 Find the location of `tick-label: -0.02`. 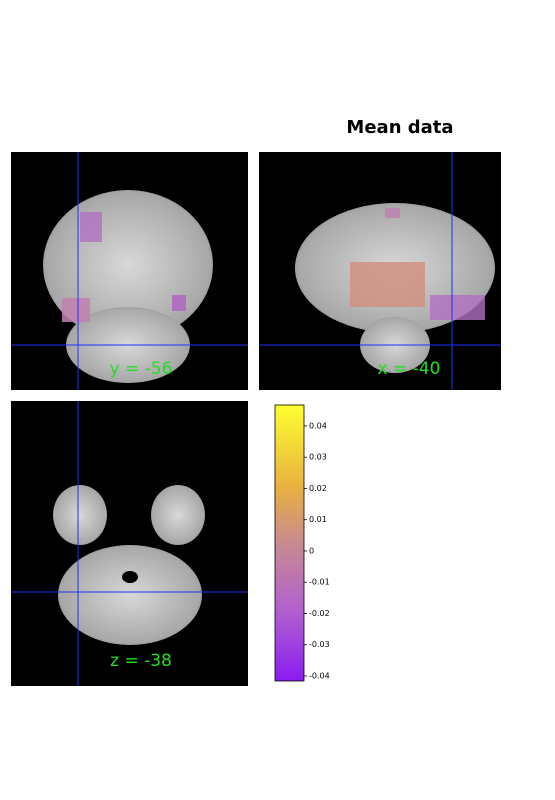

tick-label: -0.02 is located at coordinates (319, 613).